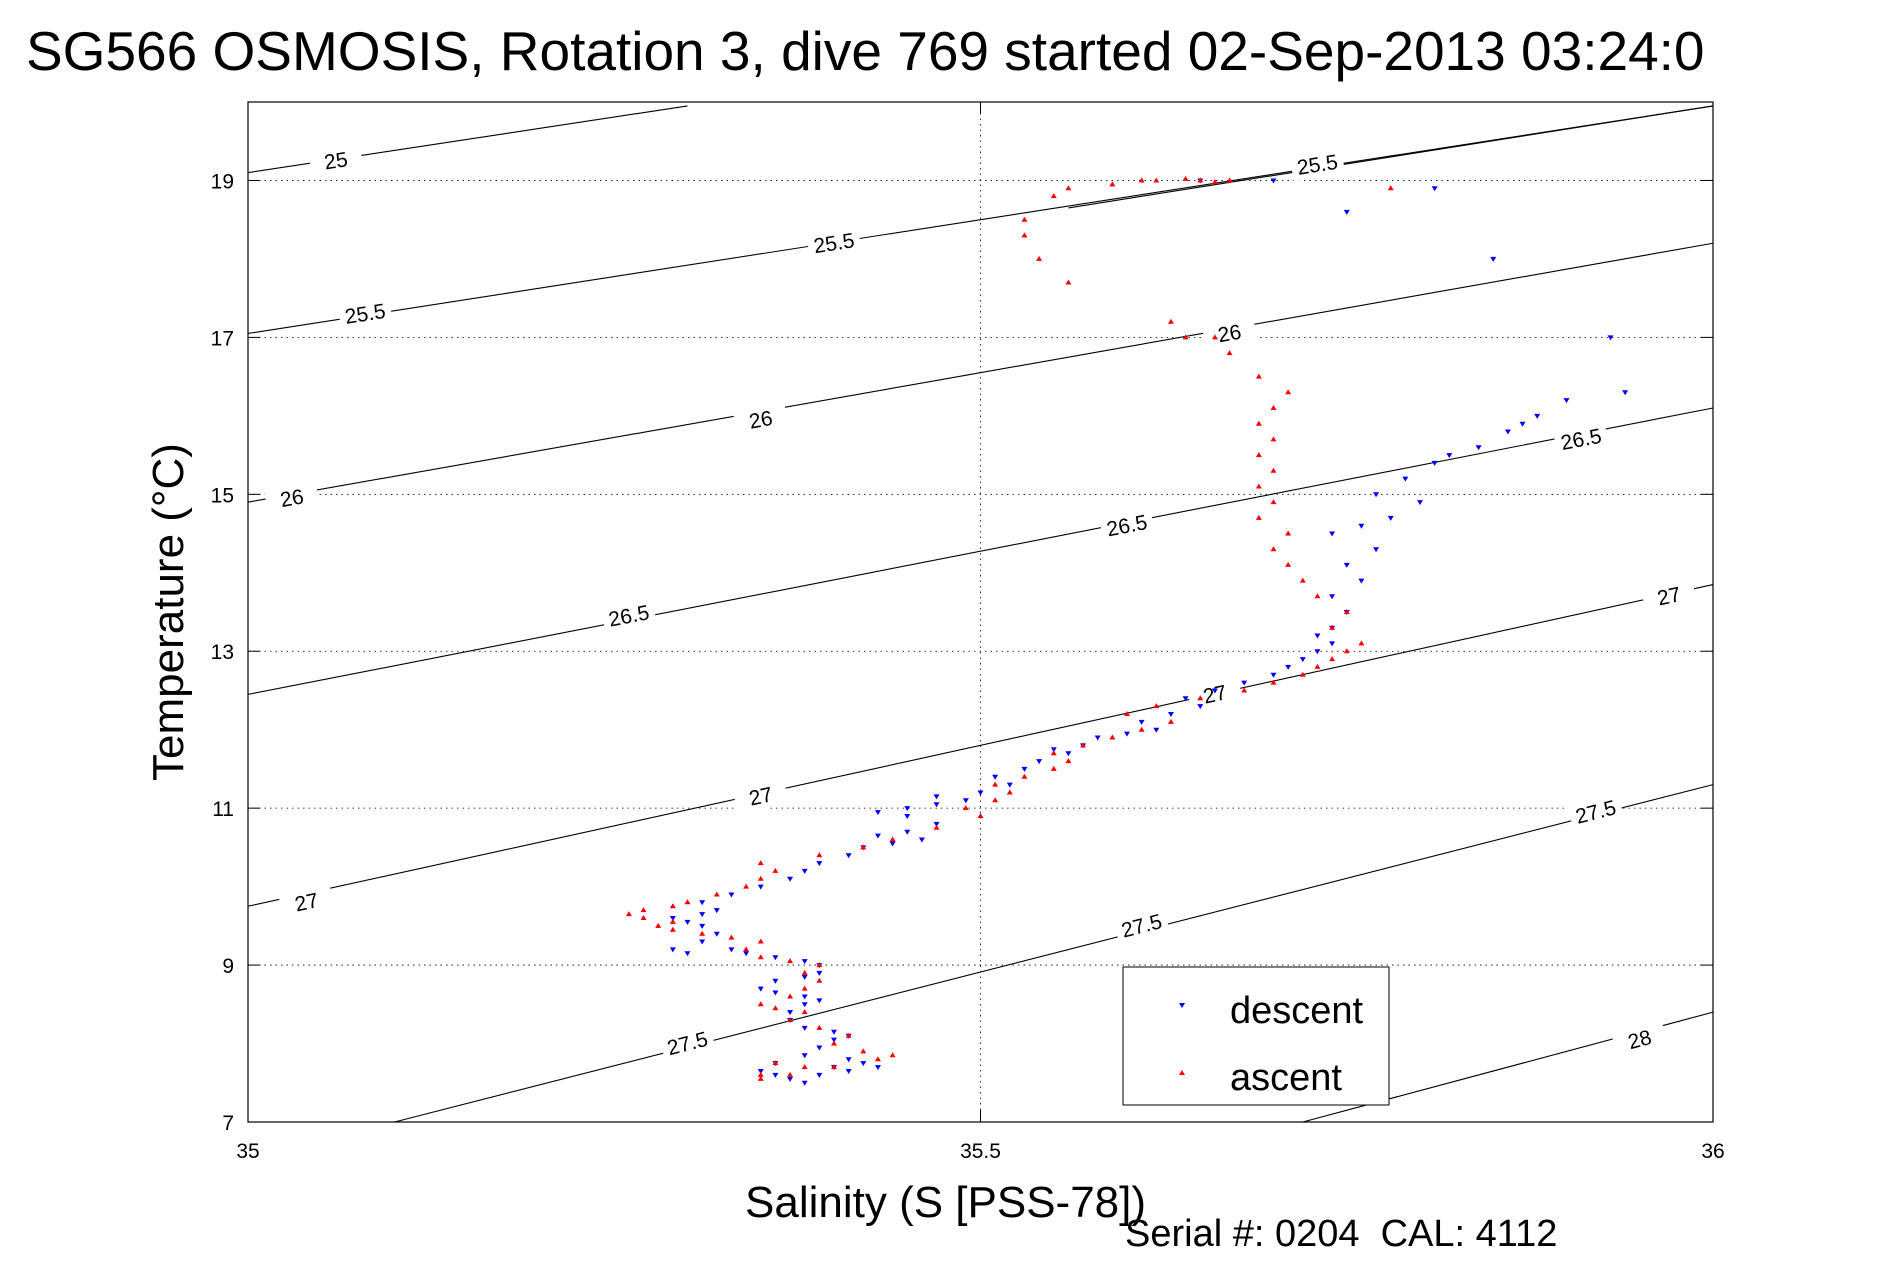  Describe the element at coordinates (168, 612) in the screenshot. I see `y-axis-label: Temperature (°C)` at that location.